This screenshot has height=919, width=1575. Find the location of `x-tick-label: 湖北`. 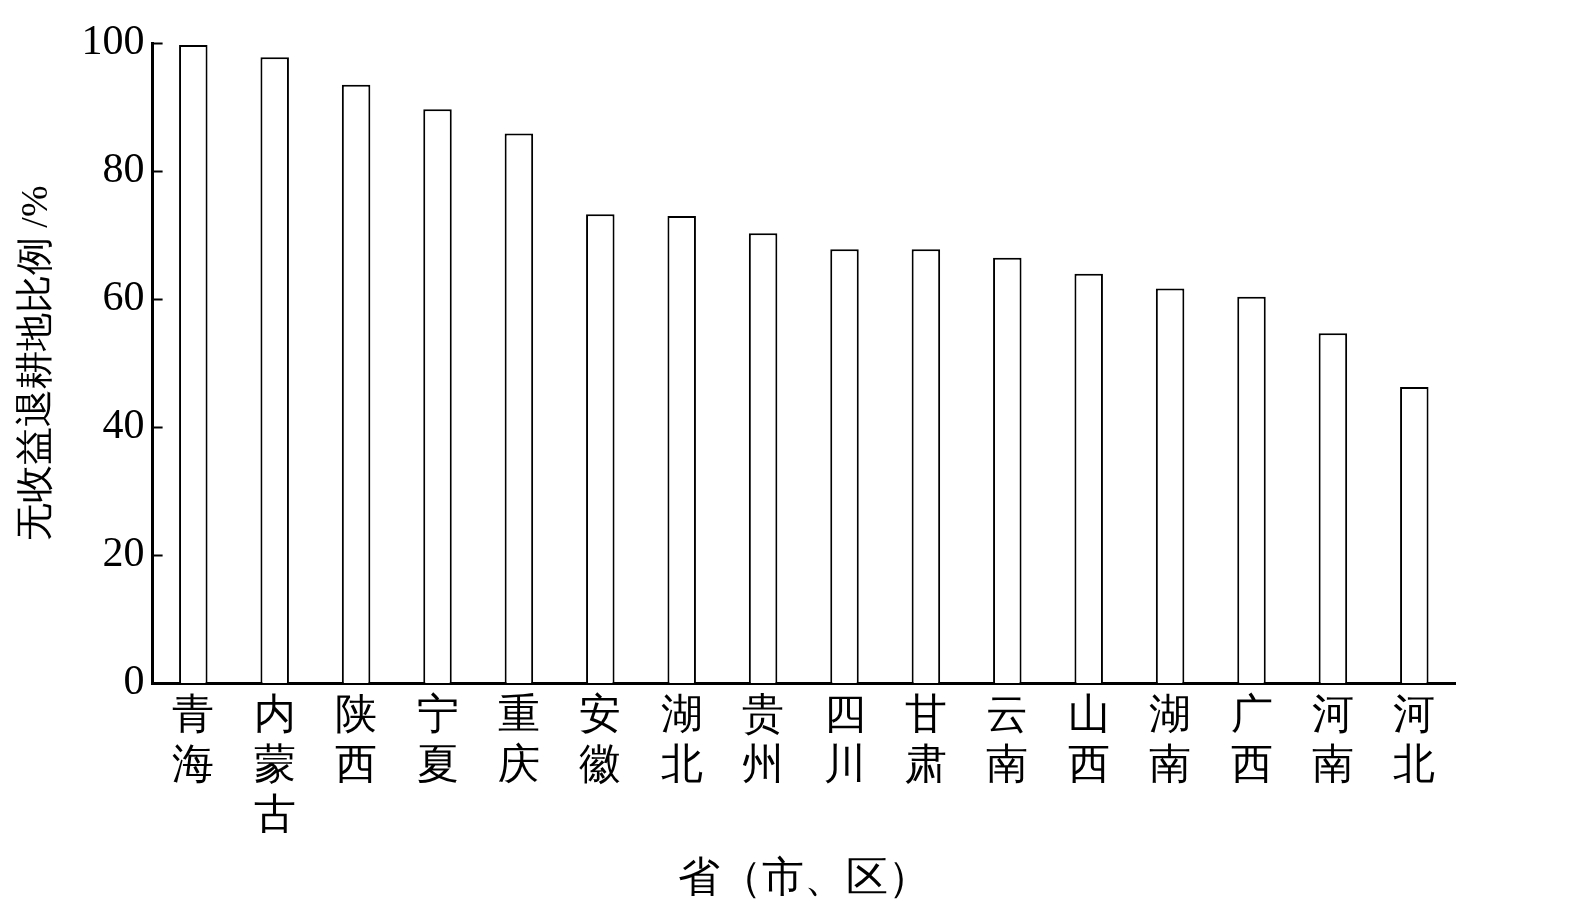

x-tick-label: 湖北 is located at coordinates (681, 739).